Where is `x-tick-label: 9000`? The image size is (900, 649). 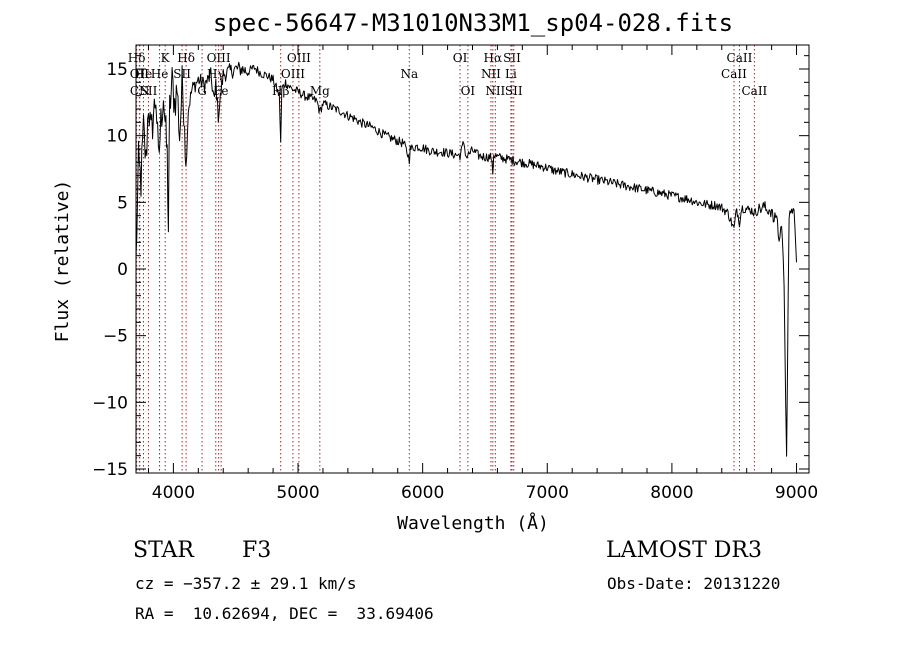 x-tick-label: 9000 is located at coordinates (796, 493).